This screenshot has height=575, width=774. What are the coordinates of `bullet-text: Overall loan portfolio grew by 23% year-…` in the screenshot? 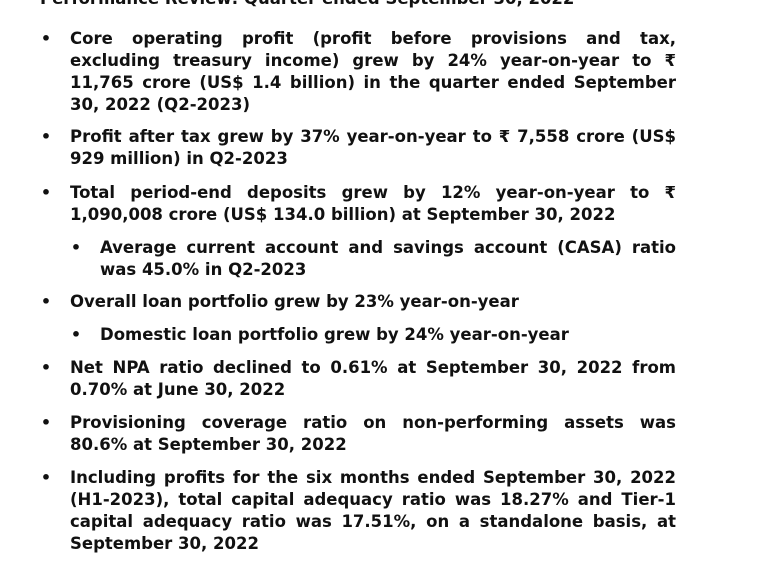 It's located at (294, 301).